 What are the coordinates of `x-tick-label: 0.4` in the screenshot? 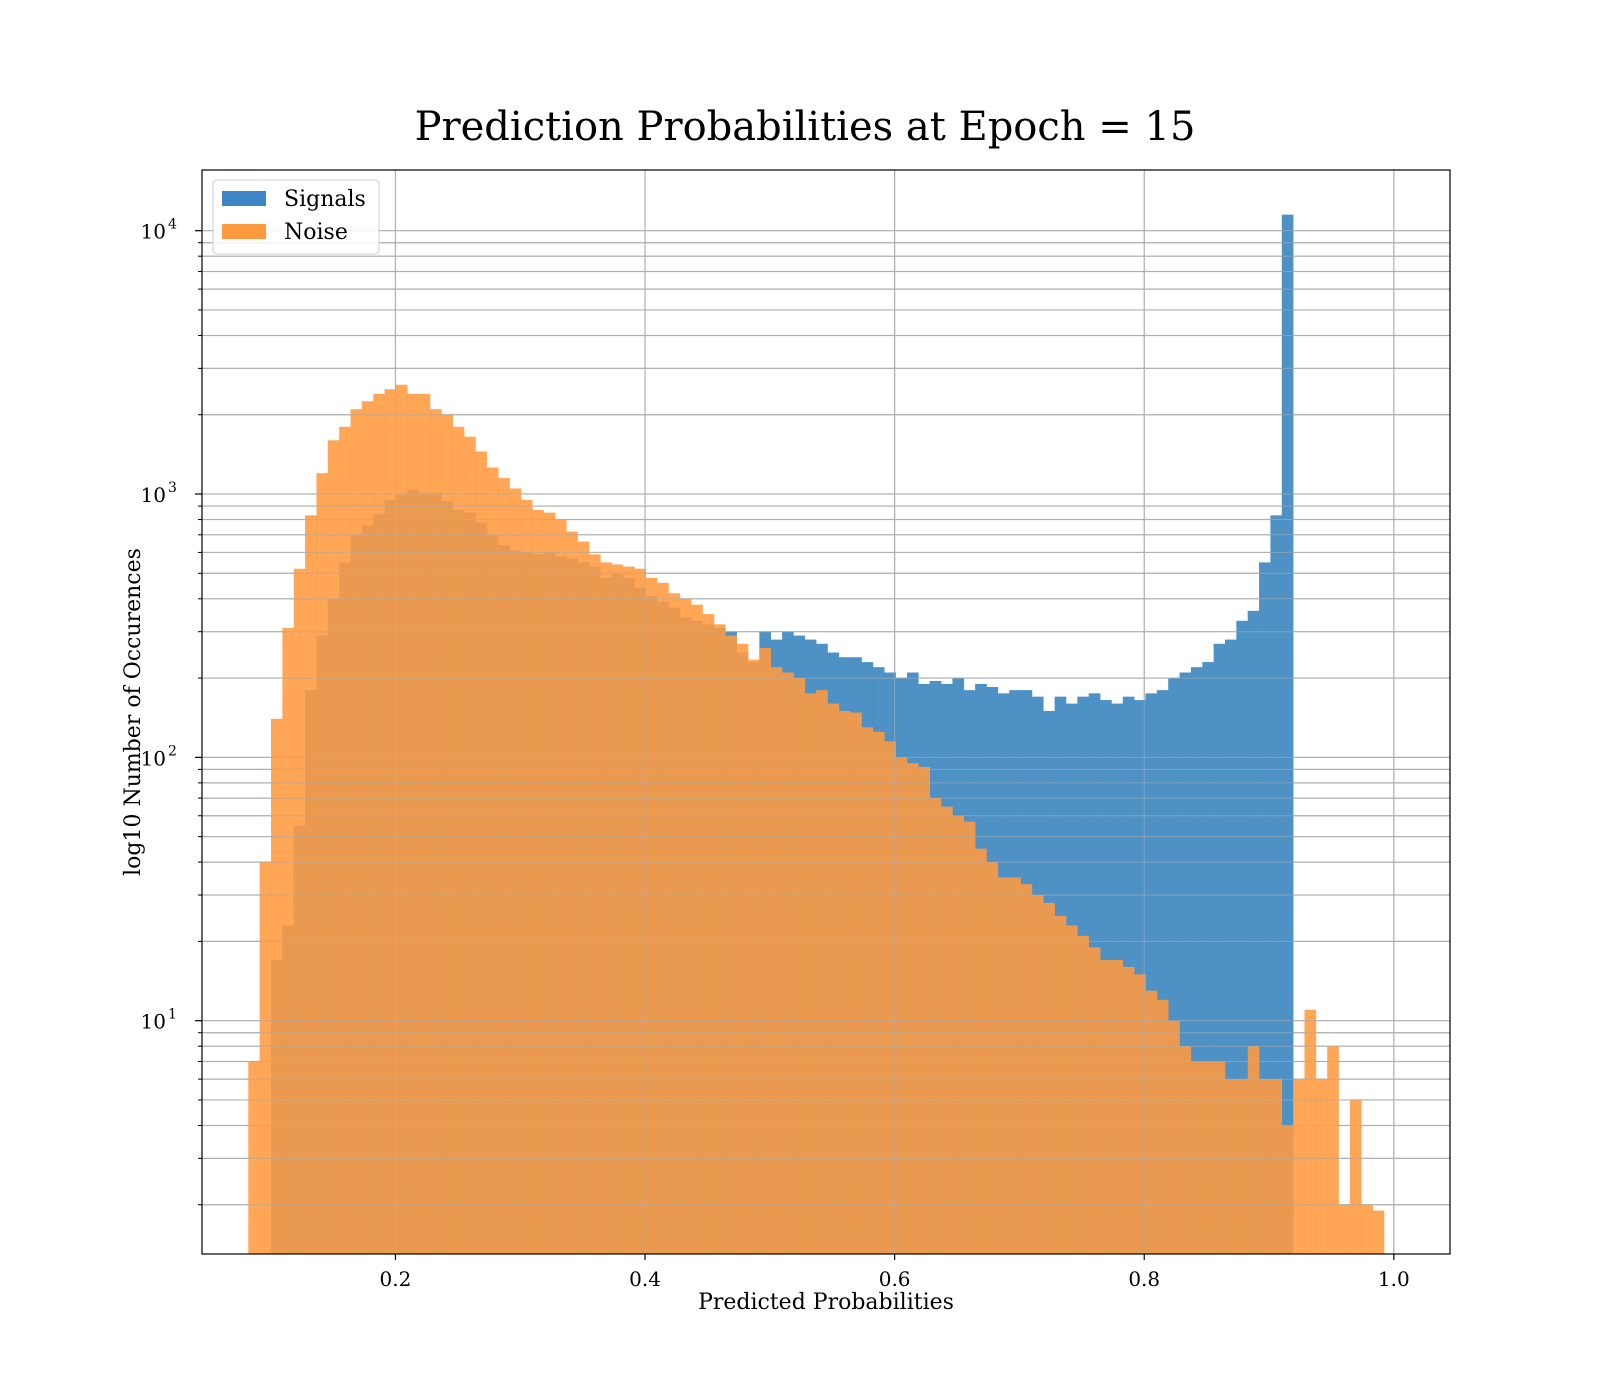 It's located at (645, 1279).